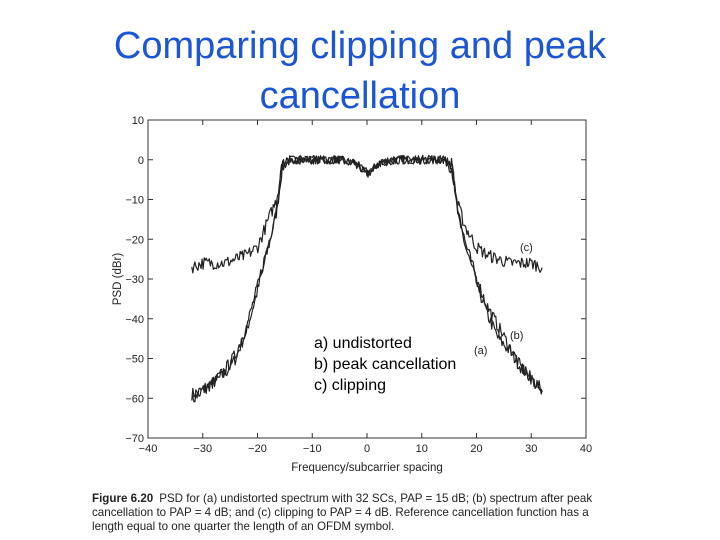 This screenshot has height=540, width=720. What do you see at coordinates (141, 161) in the screenshot?
I see `y-tick-label: 0` at bounding box center [141, 161].